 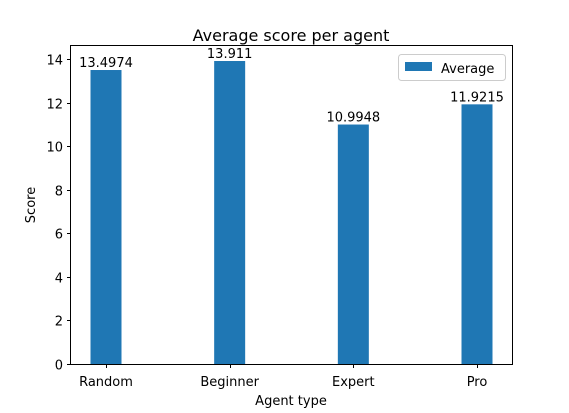 What do you see at coordinates (31, 205) in the screenshot?
I see `y-axis-label: Score` at bounding box center [31, 205].